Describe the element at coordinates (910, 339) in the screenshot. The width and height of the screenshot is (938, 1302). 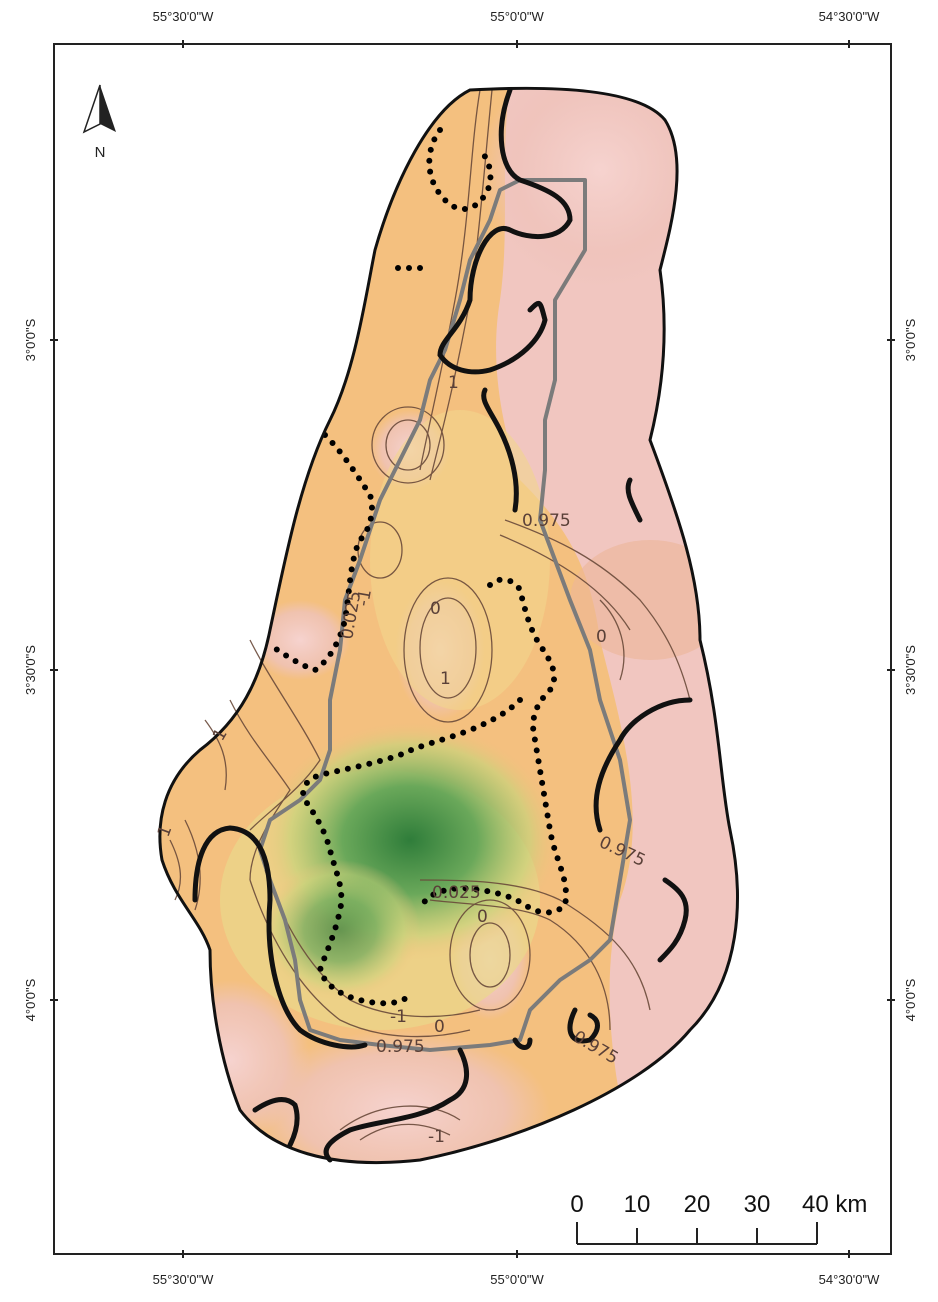
I see `coord-label-right: 3°0'0"S` at that location.